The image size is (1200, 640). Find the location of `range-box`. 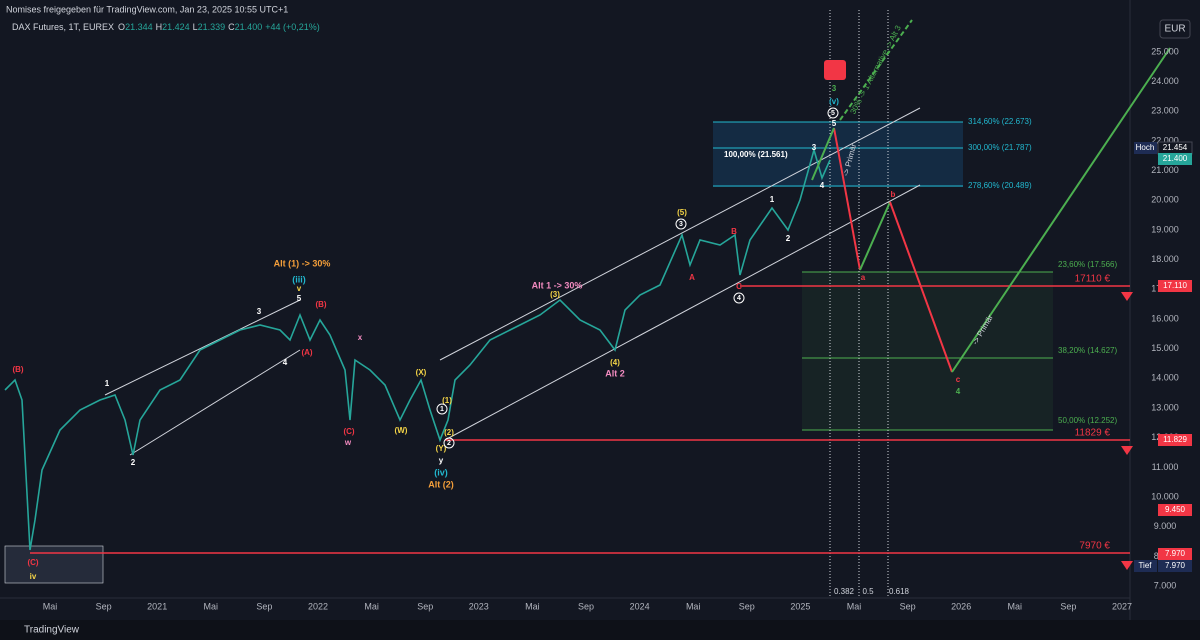

range-box is located at coordinates (54, 564).